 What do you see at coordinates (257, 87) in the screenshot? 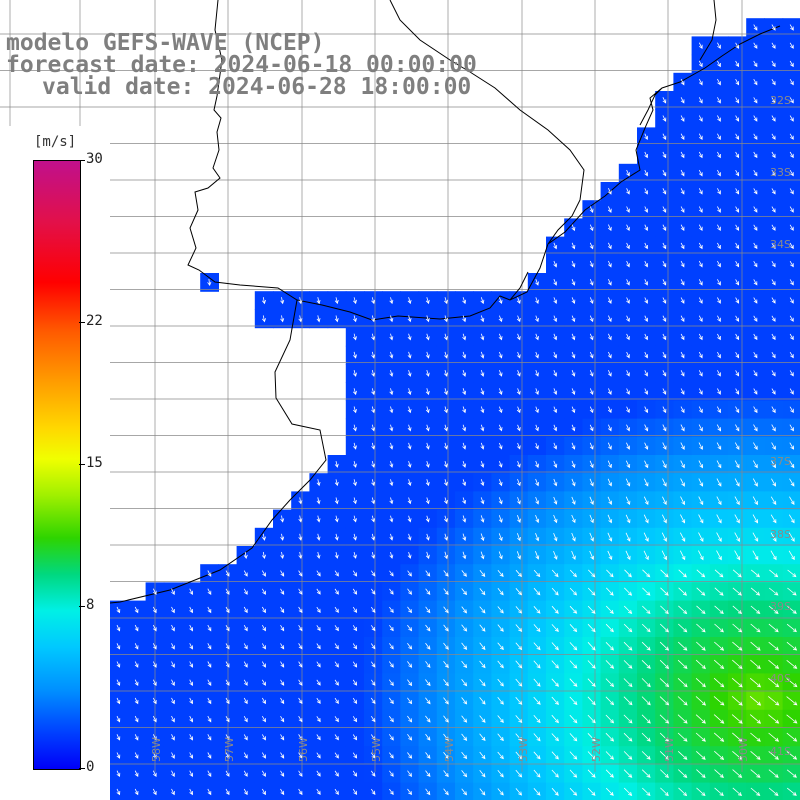
I see `valid-date: valid date: 2024-06-28 18:00:00` at bounding box center [257, 87].